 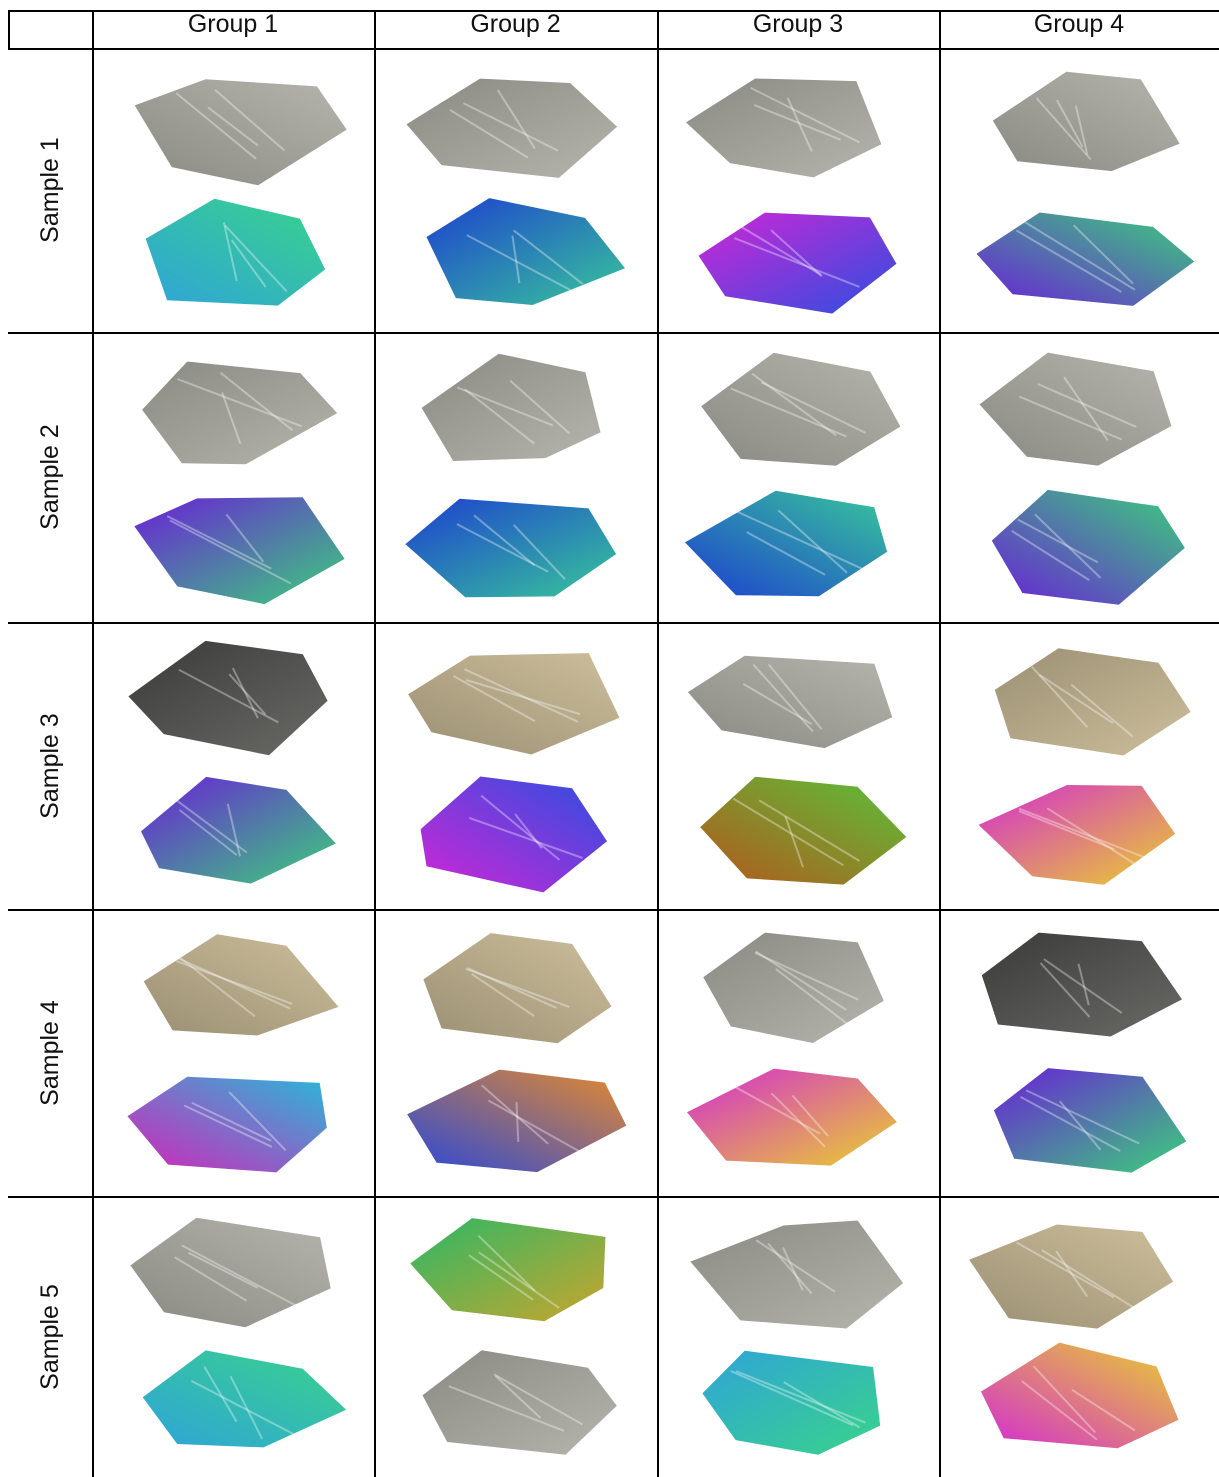 I want to click on row-label-sample-5: Sample 5, so click(x=50, y=1336).